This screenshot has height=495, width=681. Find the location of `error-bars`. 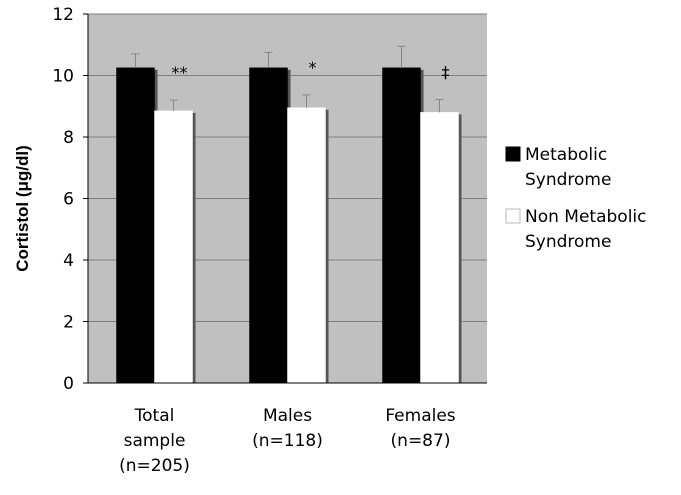

error-bars is located at coordinates (287, 79).